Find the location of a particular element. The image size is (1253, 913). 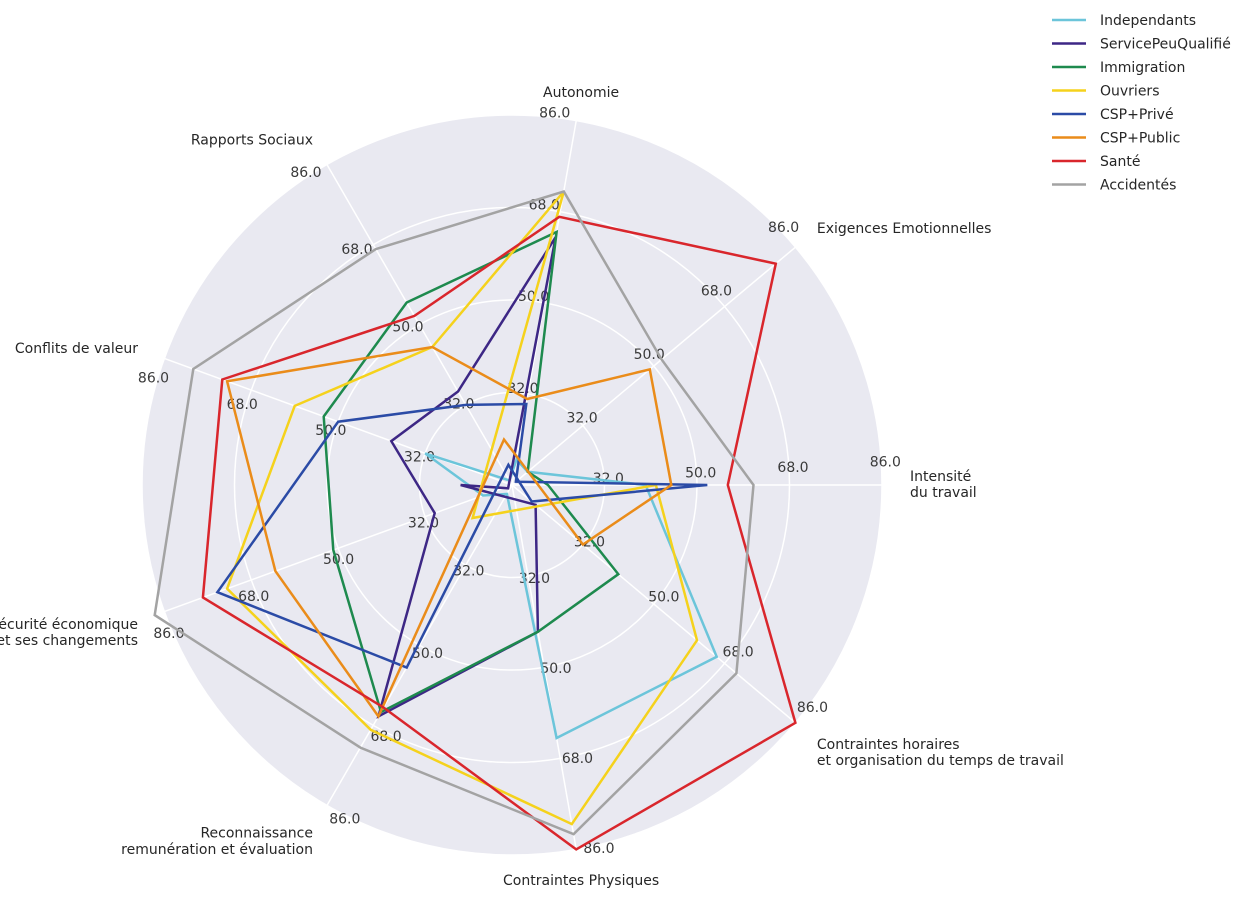

axis-label: Autonomie is located at coordinates (581, 93).